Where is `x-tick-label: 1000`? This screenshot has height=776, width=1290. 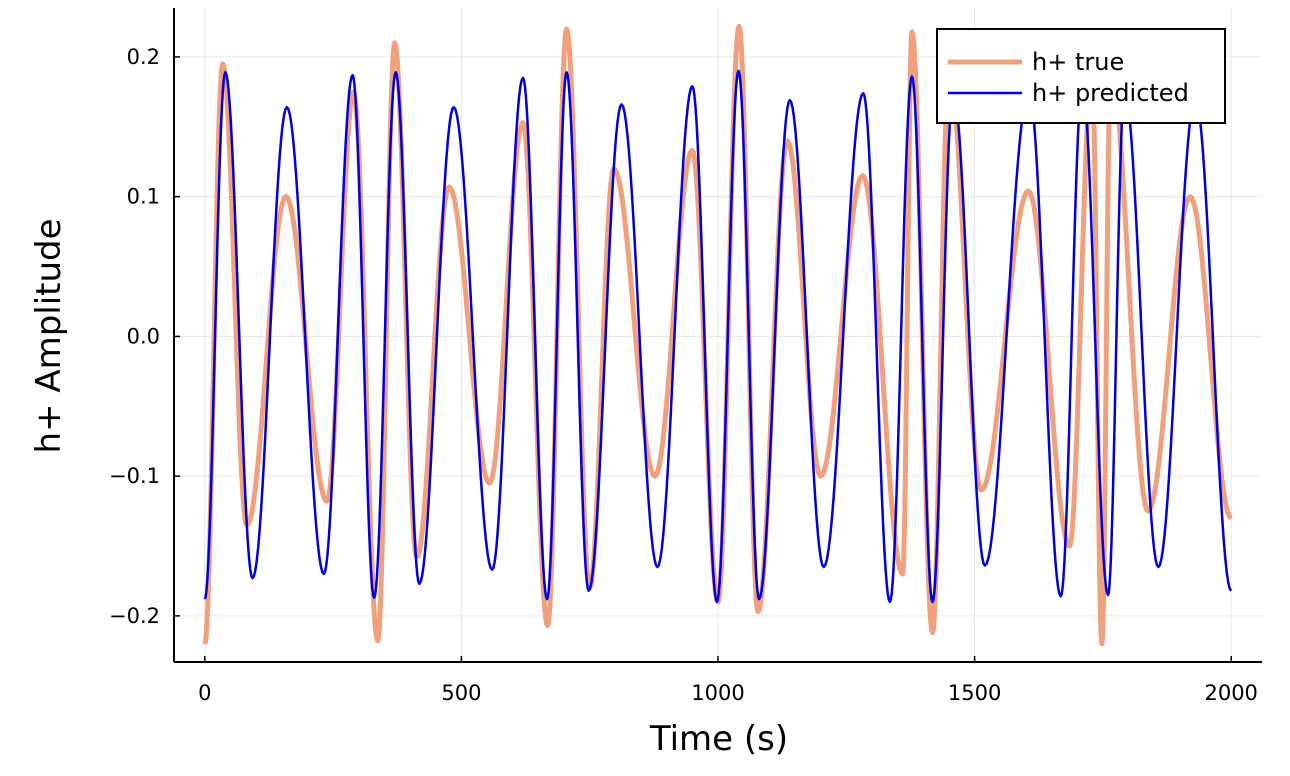 x-tick-label: 1000 is located at coordinates (717, 693).